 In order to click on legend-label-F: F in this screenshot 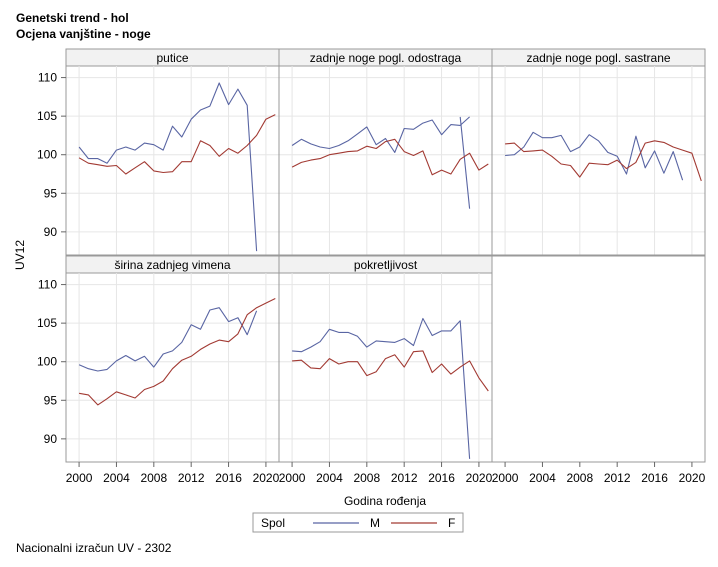, I will do `click(451, 523)`.